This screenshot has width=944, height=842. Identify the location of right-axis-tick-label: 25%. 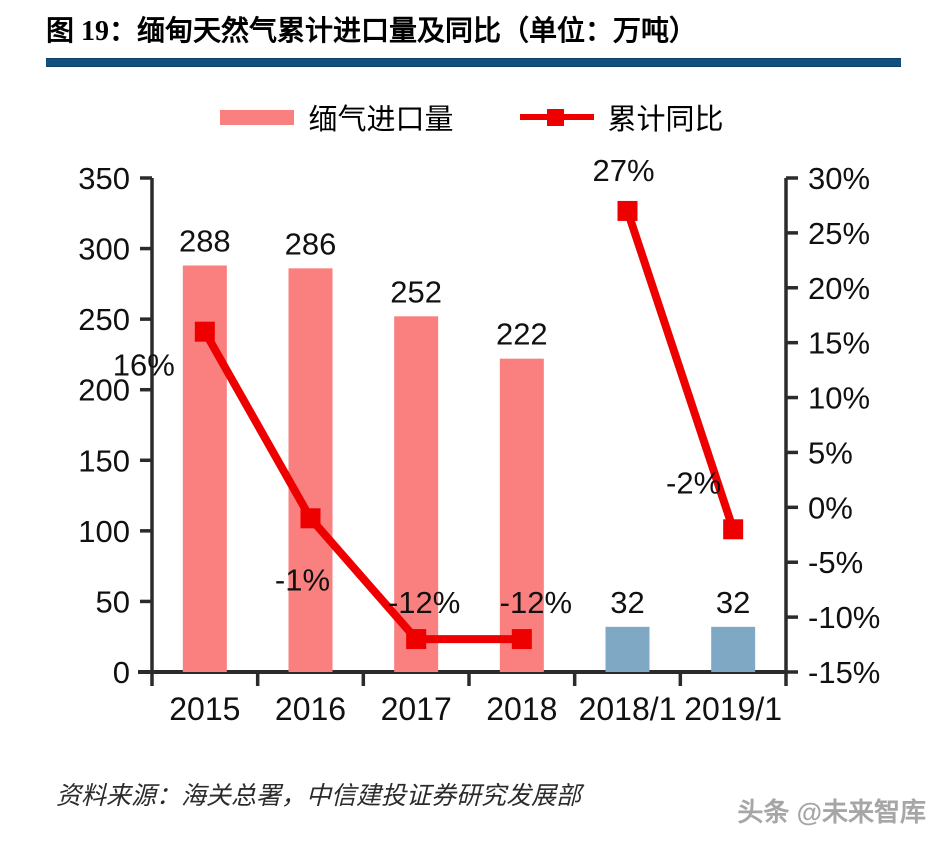
(839, 233).